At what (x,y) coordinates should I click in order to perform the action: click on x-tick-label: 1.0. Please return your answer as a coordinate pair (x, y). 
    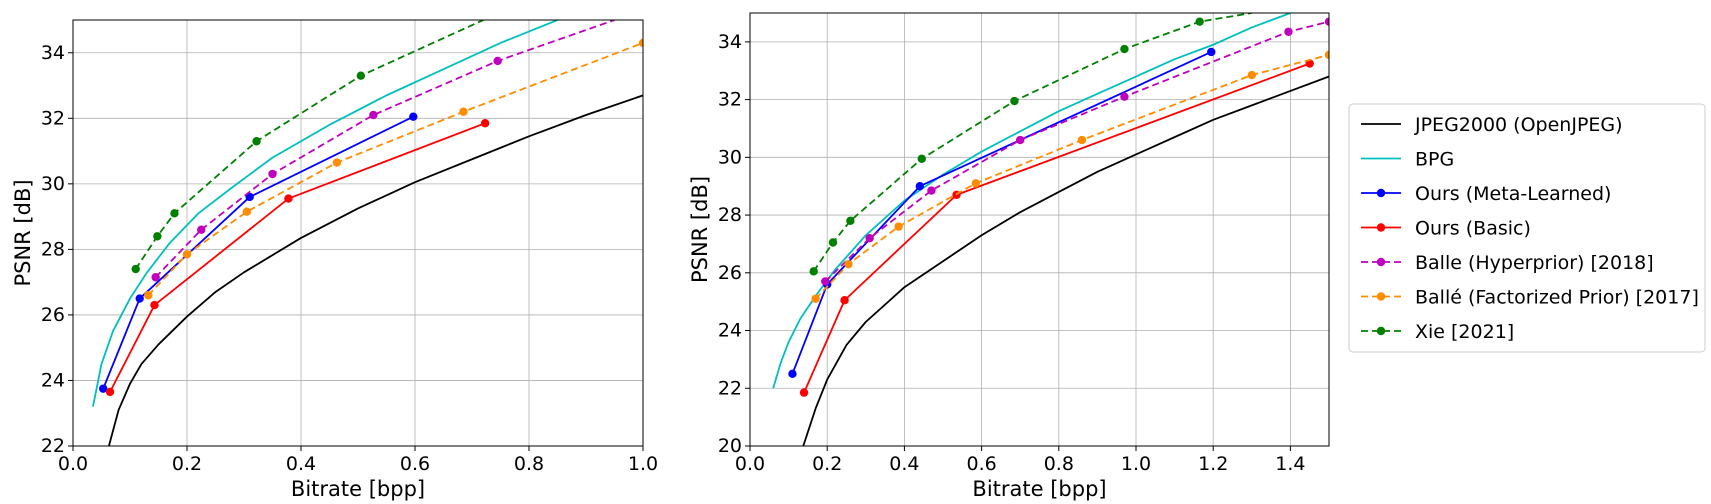
    Looking at the image, I should click on (1136, 464).